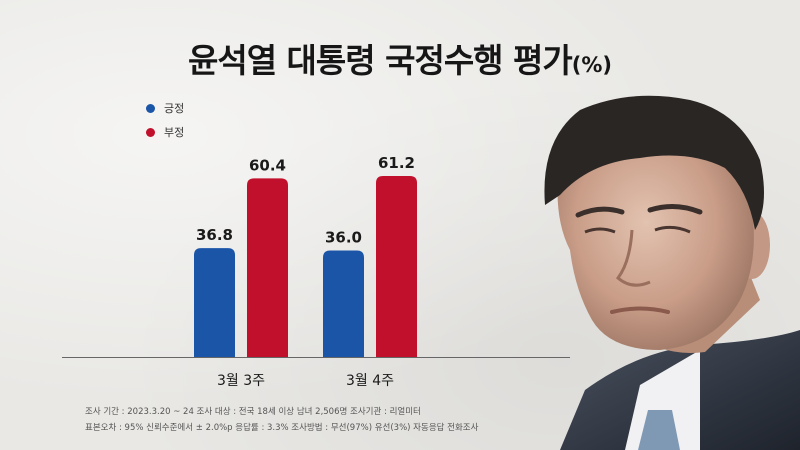 This screenshot has height=450, width=800. I want to click on legend-item-negative: 부정, so click(165, 132).